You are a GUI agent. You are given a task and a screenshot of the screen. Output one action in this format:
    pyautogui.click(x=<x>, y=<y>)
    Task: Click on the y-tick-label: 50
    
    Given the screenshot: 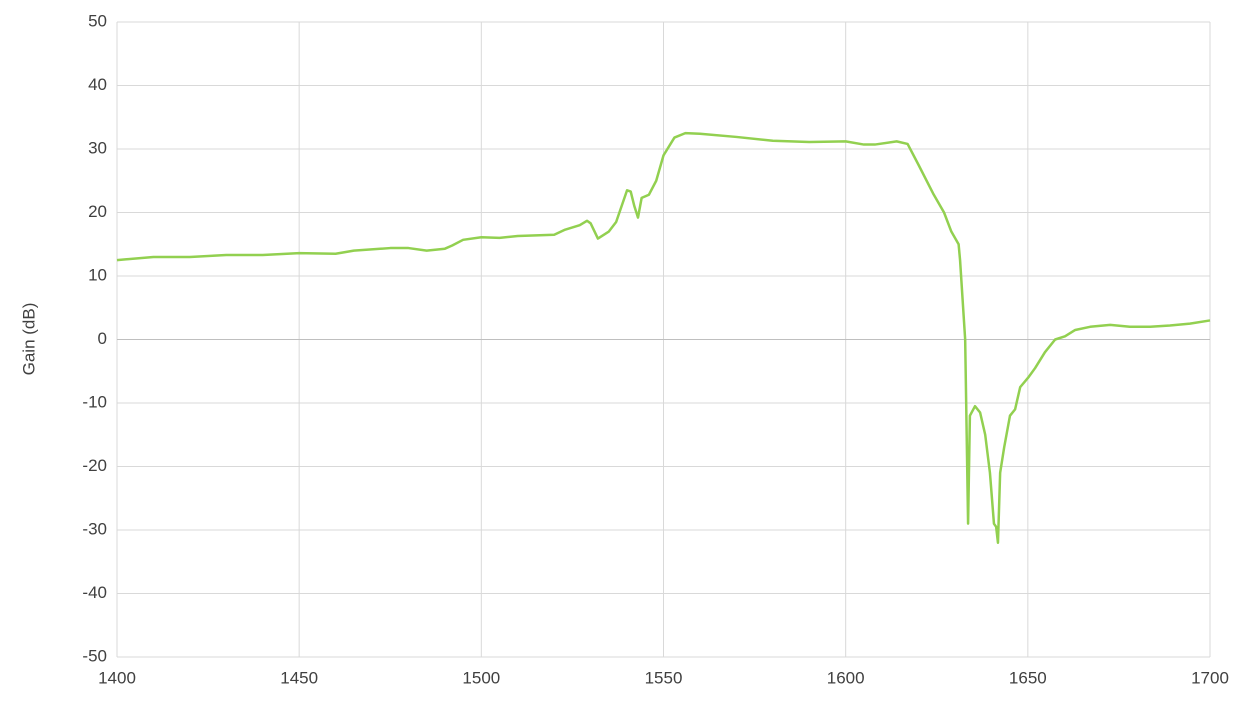 What is the action you would take?
    pyautogui.click(x=97, y=20)
    